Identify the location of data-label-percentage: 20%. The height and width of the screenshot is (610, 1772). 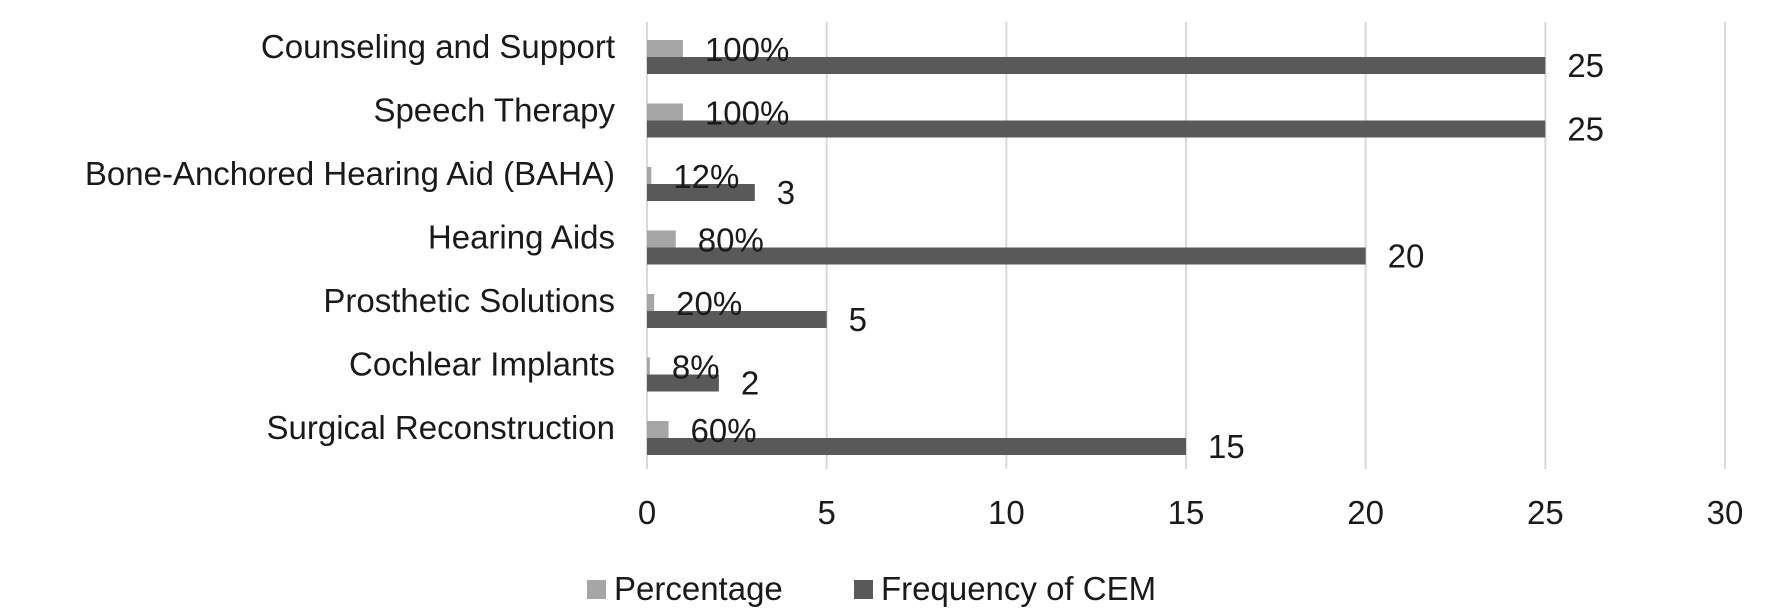
(709, 303).